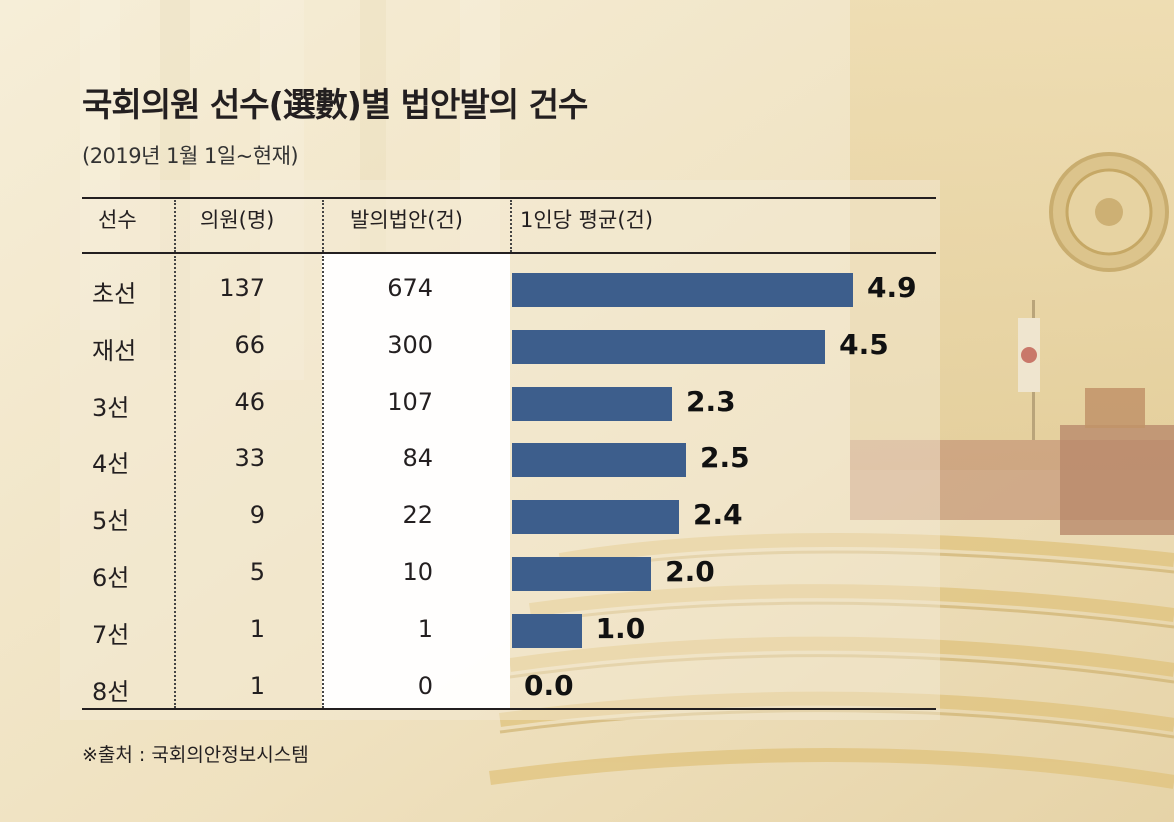  Describe the element at coordinates (410, 401) in the screenshot. I see `bills-count: 107` at that location.